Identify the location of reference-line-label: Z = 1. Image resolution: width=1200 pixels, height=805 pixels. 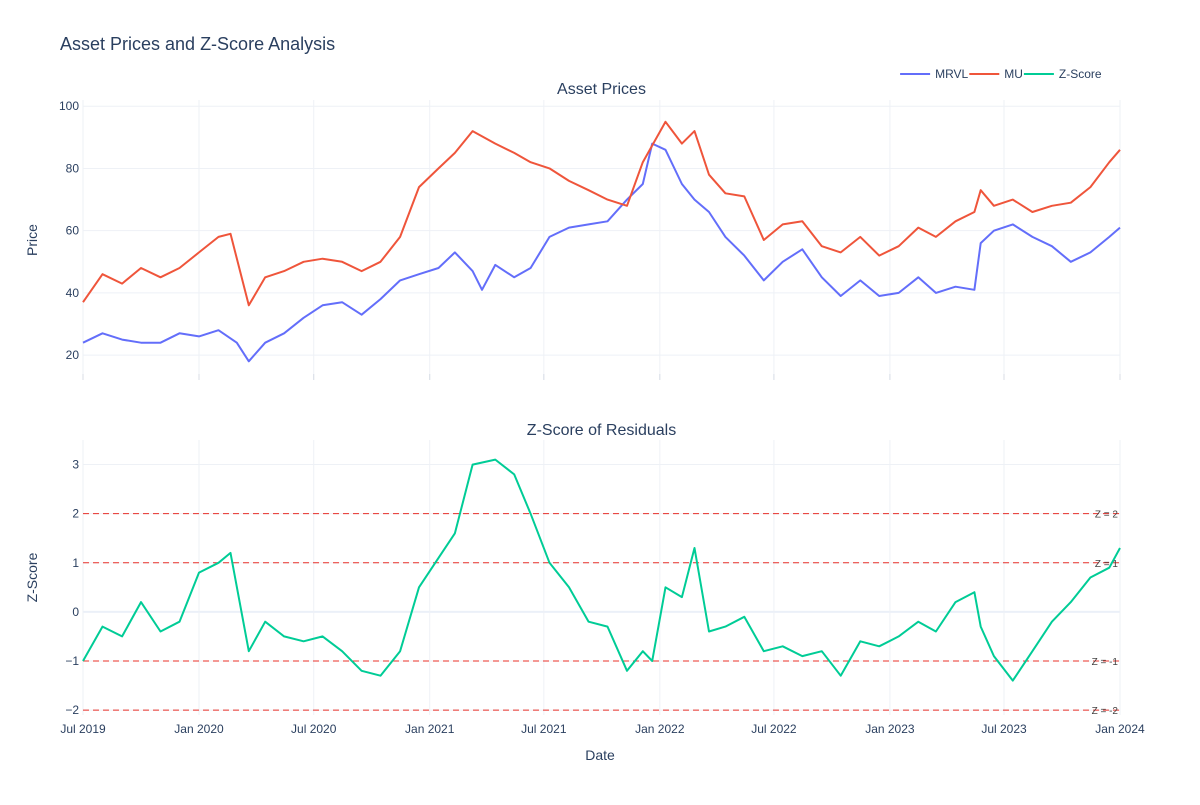
(1107, 564).